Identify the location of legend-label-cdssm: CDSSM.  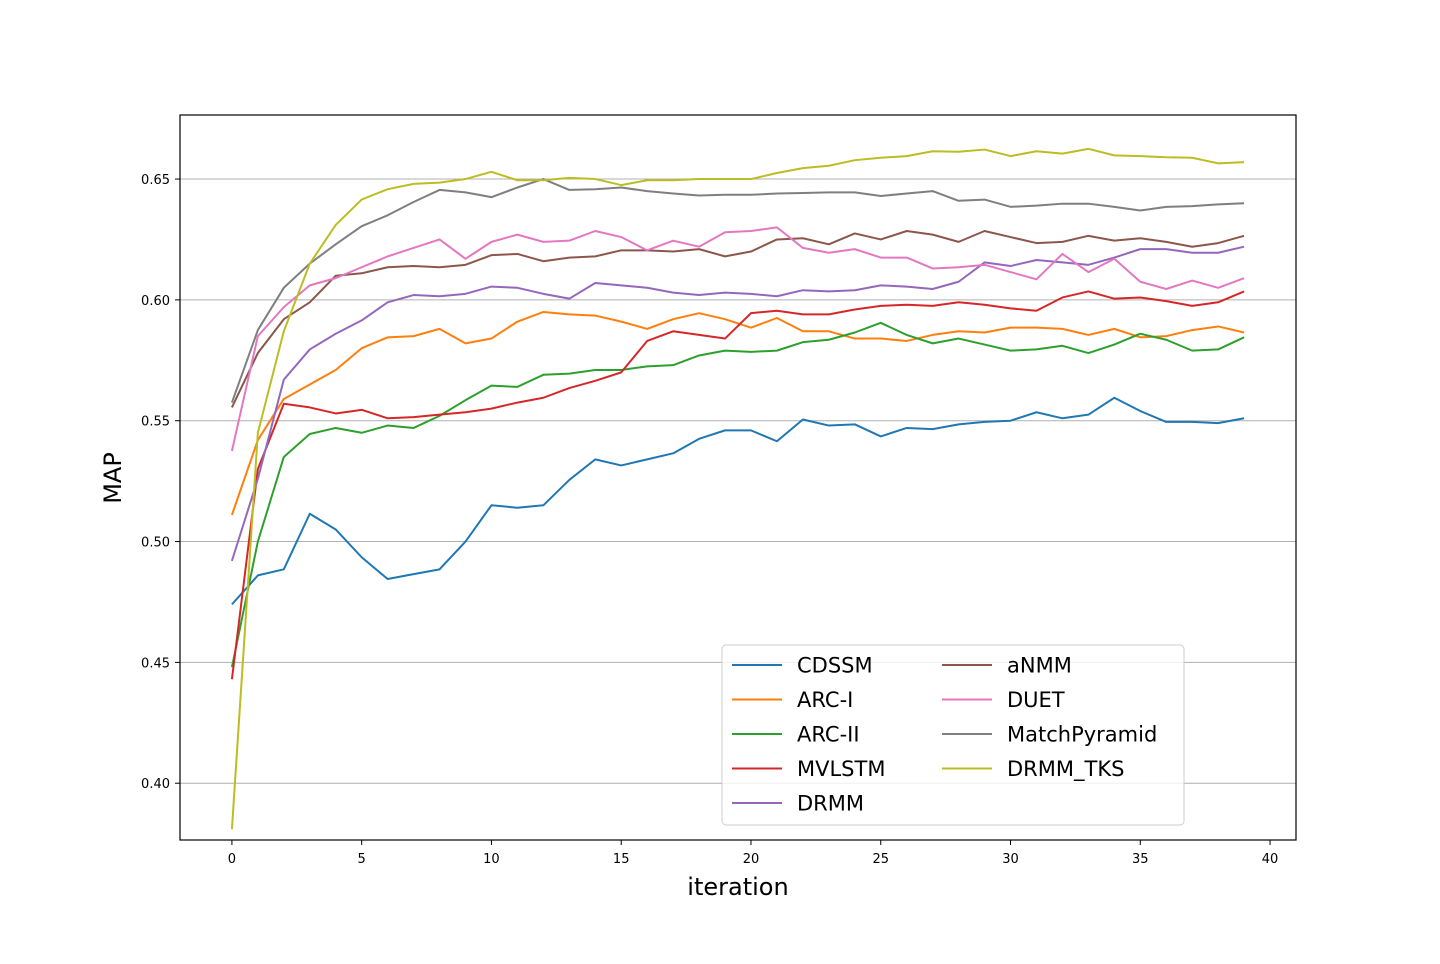
(835, 666).